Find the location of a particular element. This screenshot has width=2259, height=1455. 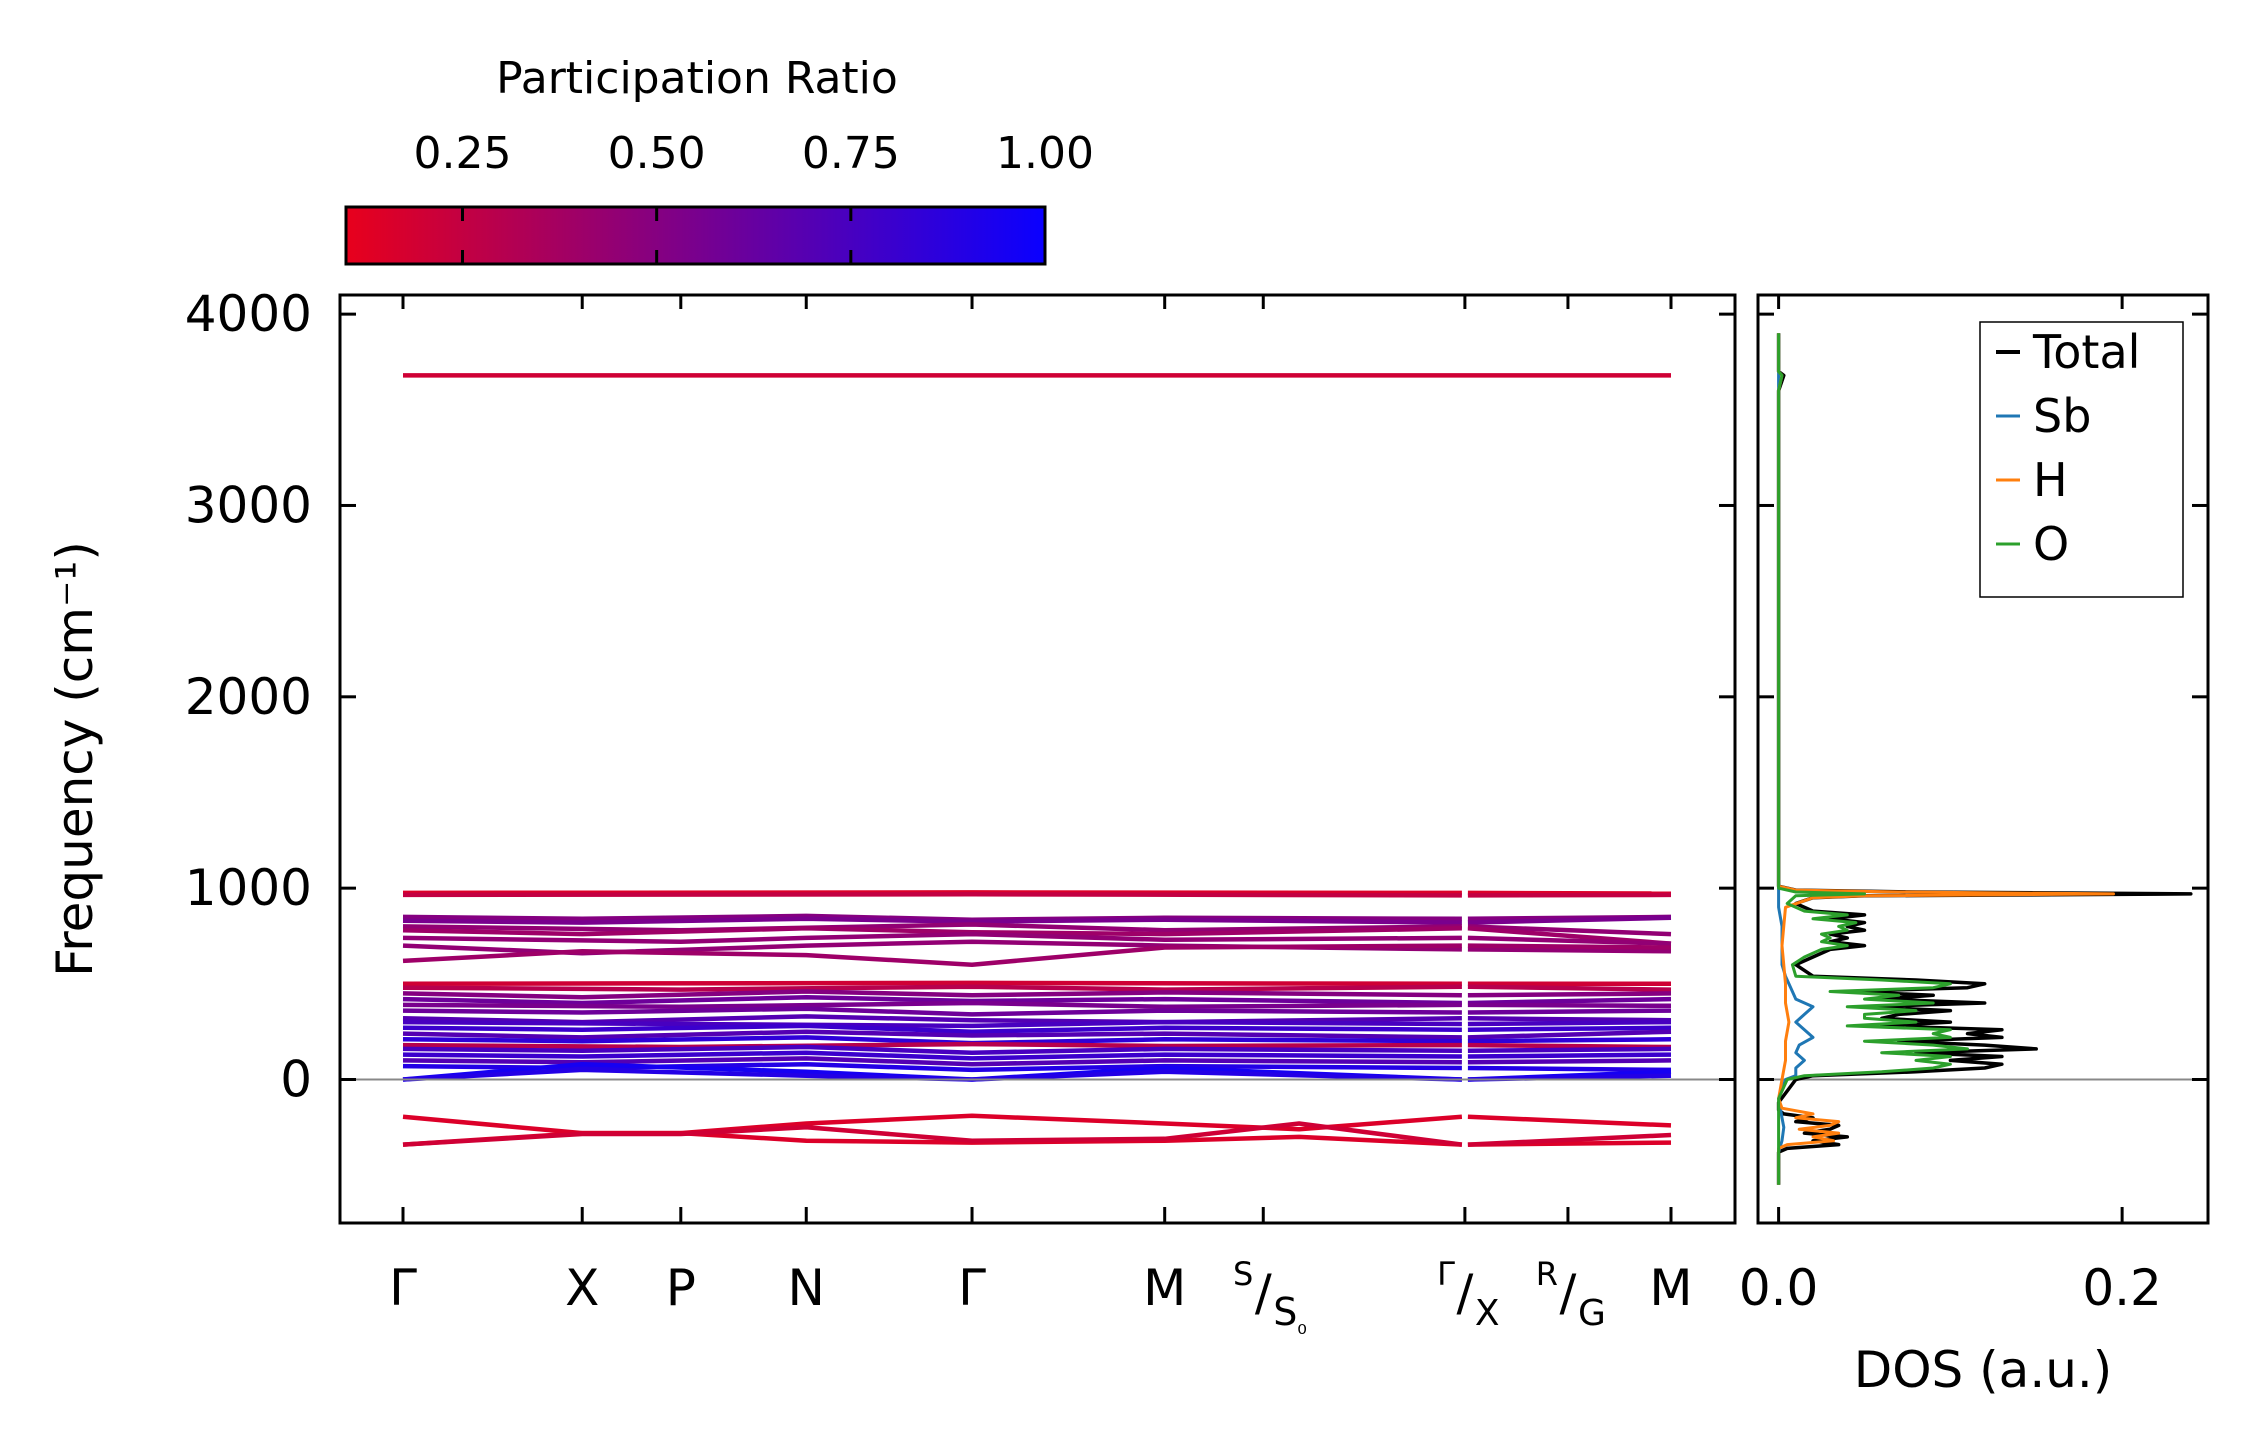

colorbar-tick-label: 0.25 is located at coordinates (463, 153).